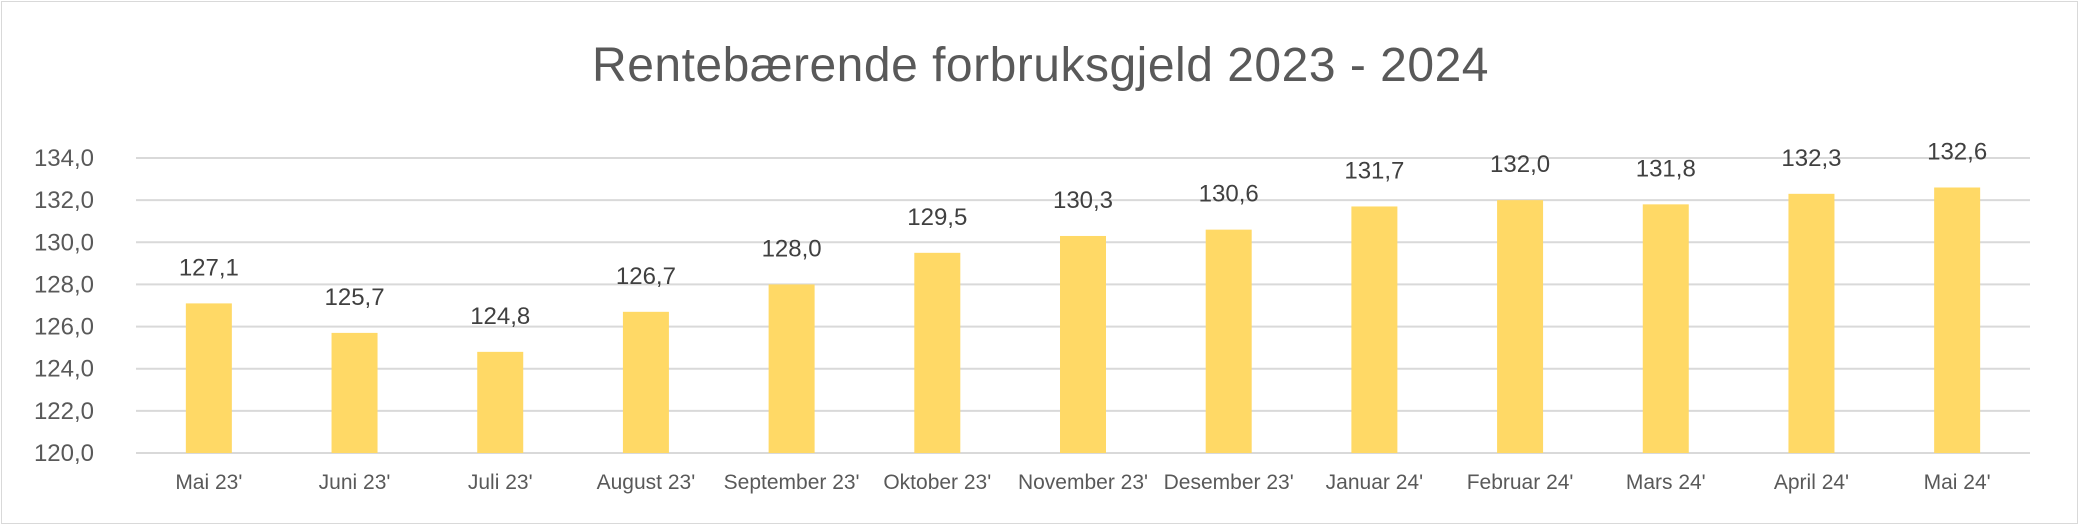  I want to click on chart-title: Rentebærende forbruksgjeld 2023 - 2024, so click(1040, 65).